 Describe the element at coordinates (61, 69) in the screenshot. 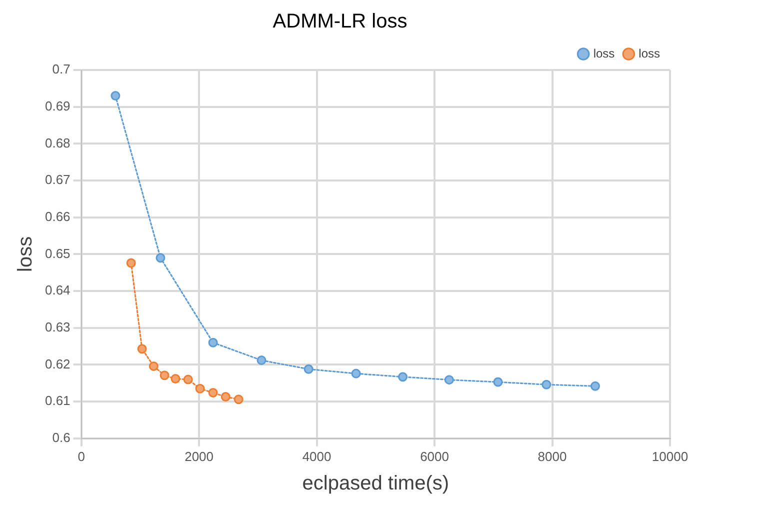

I see `y-tick-label: 0.7` at that location.